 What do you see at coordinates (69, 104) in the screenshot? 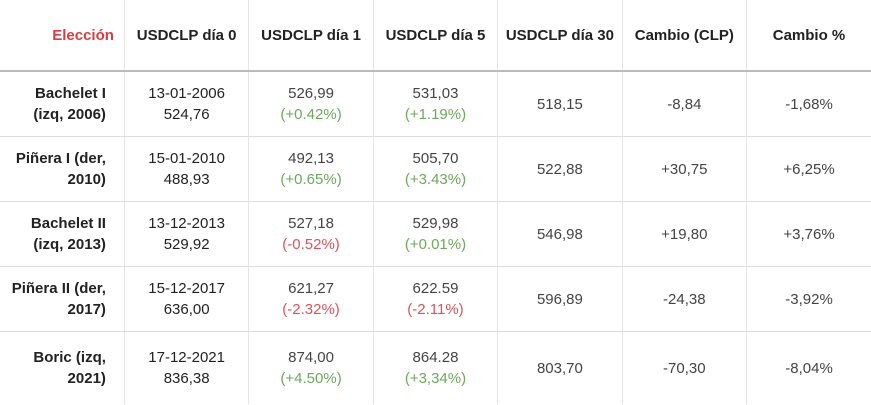
I see `cell-text: Bachelet I (izq, 2006)` at bounding box center [69, 104].